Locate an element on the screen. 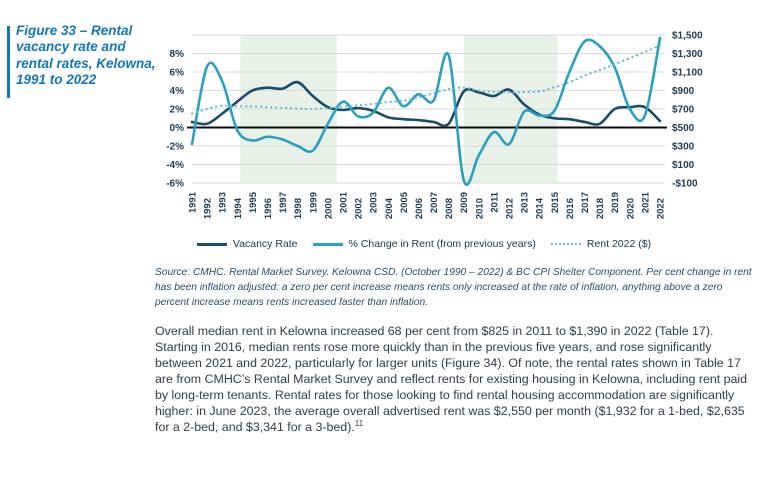 The image size is (776, 491). svg-text: -$100 is located at coordinates (685, 184).